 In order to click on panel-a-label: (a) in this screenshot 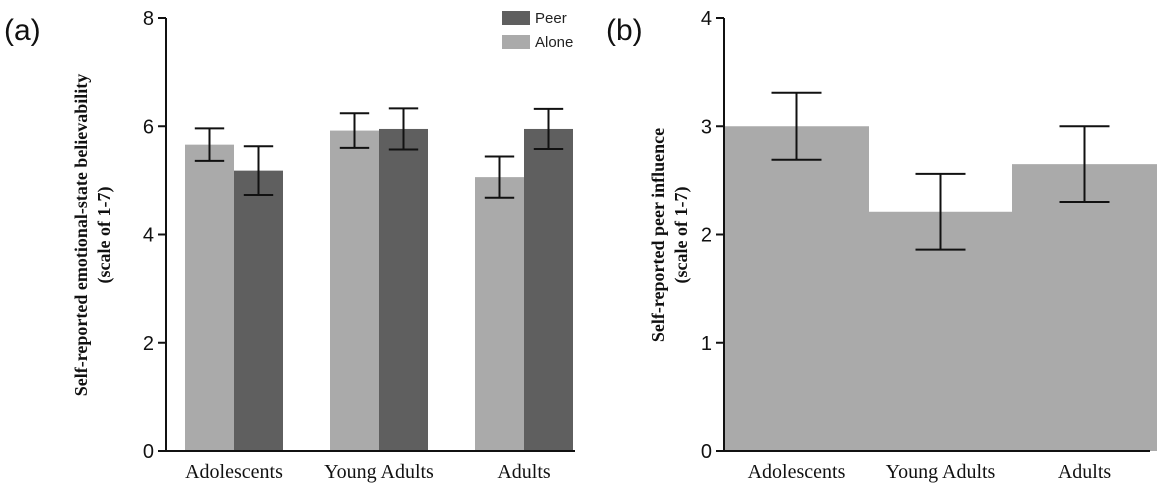, I will do `click(22, 30)`.